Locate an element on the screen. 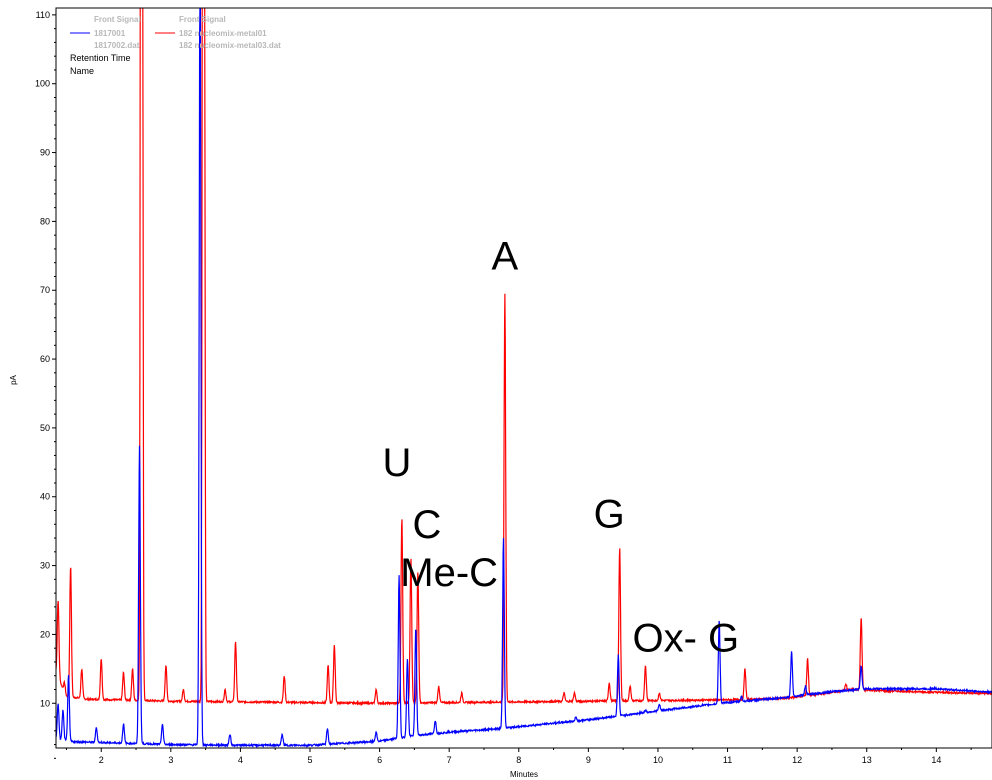 The height and width of the screenshot is (780, 992). y-axis-title: pA is located at coordinates (13, 379).